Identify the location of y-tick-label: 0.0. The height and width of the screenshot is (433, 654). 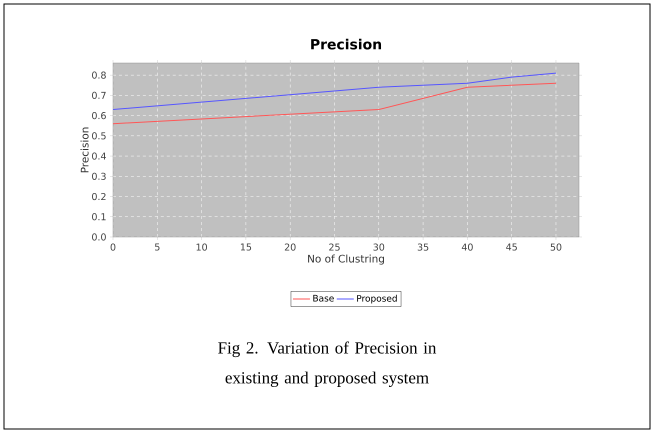
(99, 237).